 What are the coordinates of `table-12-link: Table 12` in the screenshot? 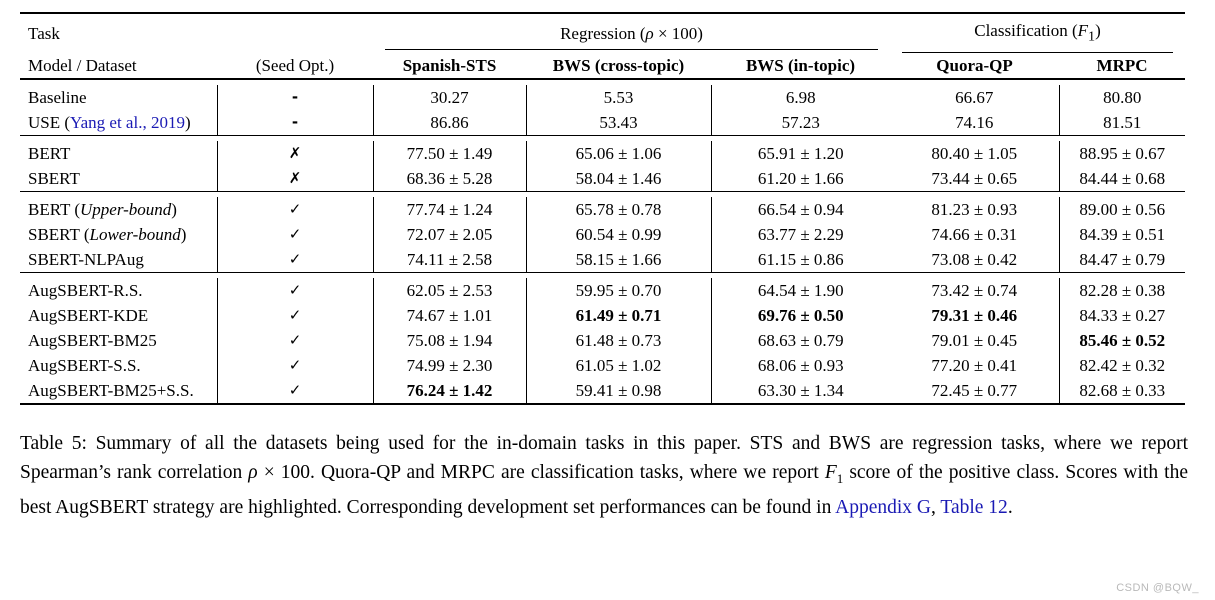 It's located at (974, 508).